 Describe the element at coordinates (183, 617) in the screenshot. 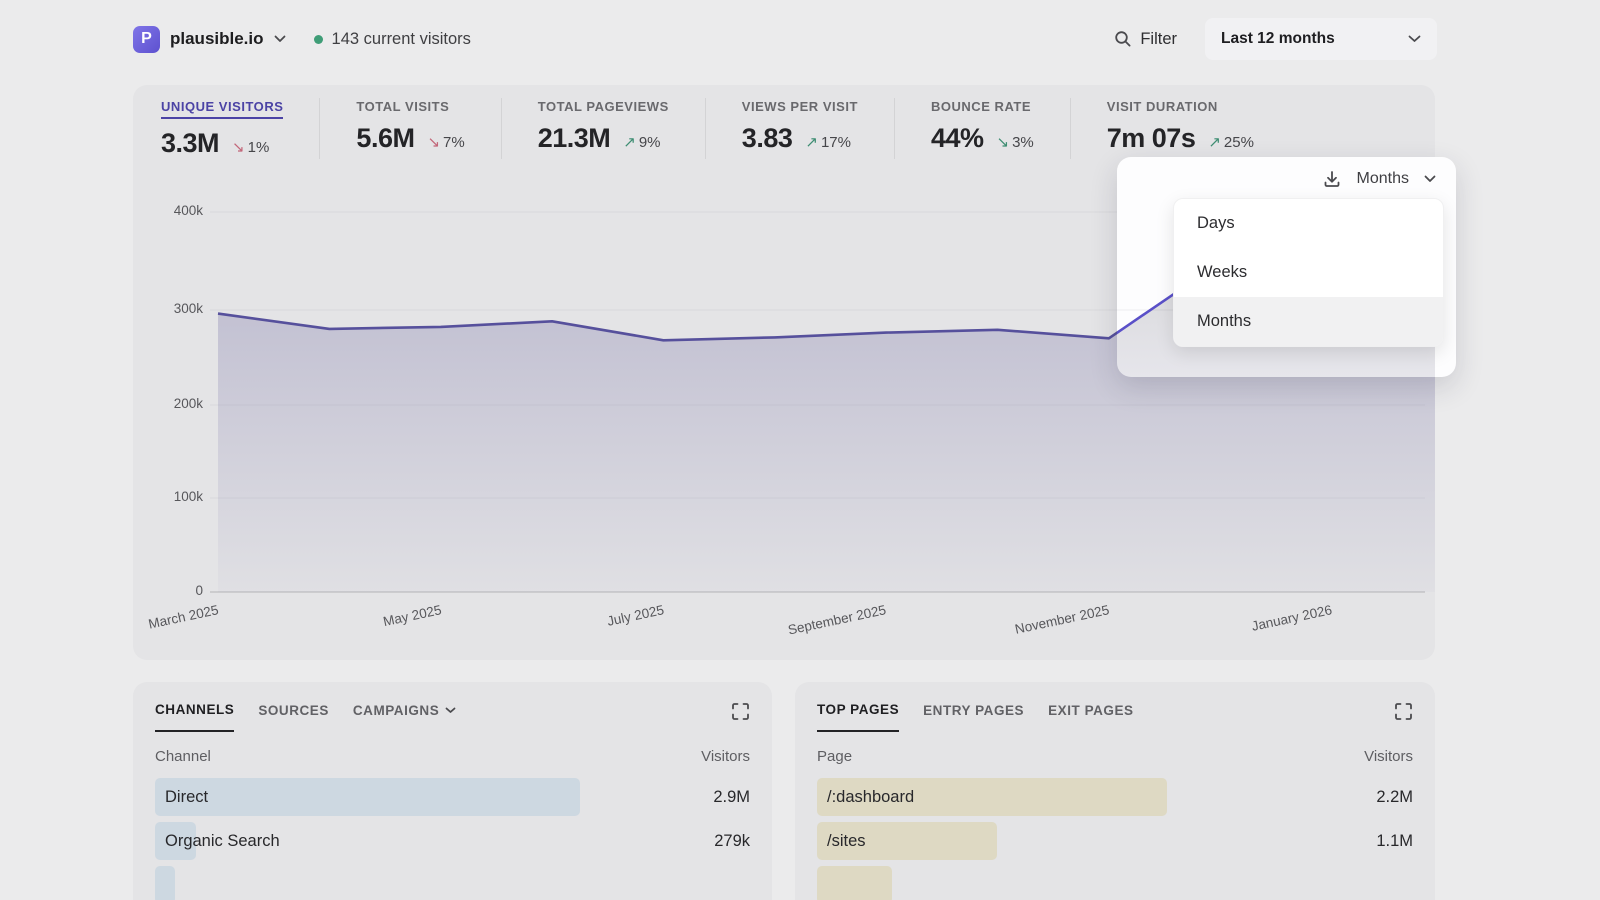

I see `x-tick-label: March 2025` at that location.